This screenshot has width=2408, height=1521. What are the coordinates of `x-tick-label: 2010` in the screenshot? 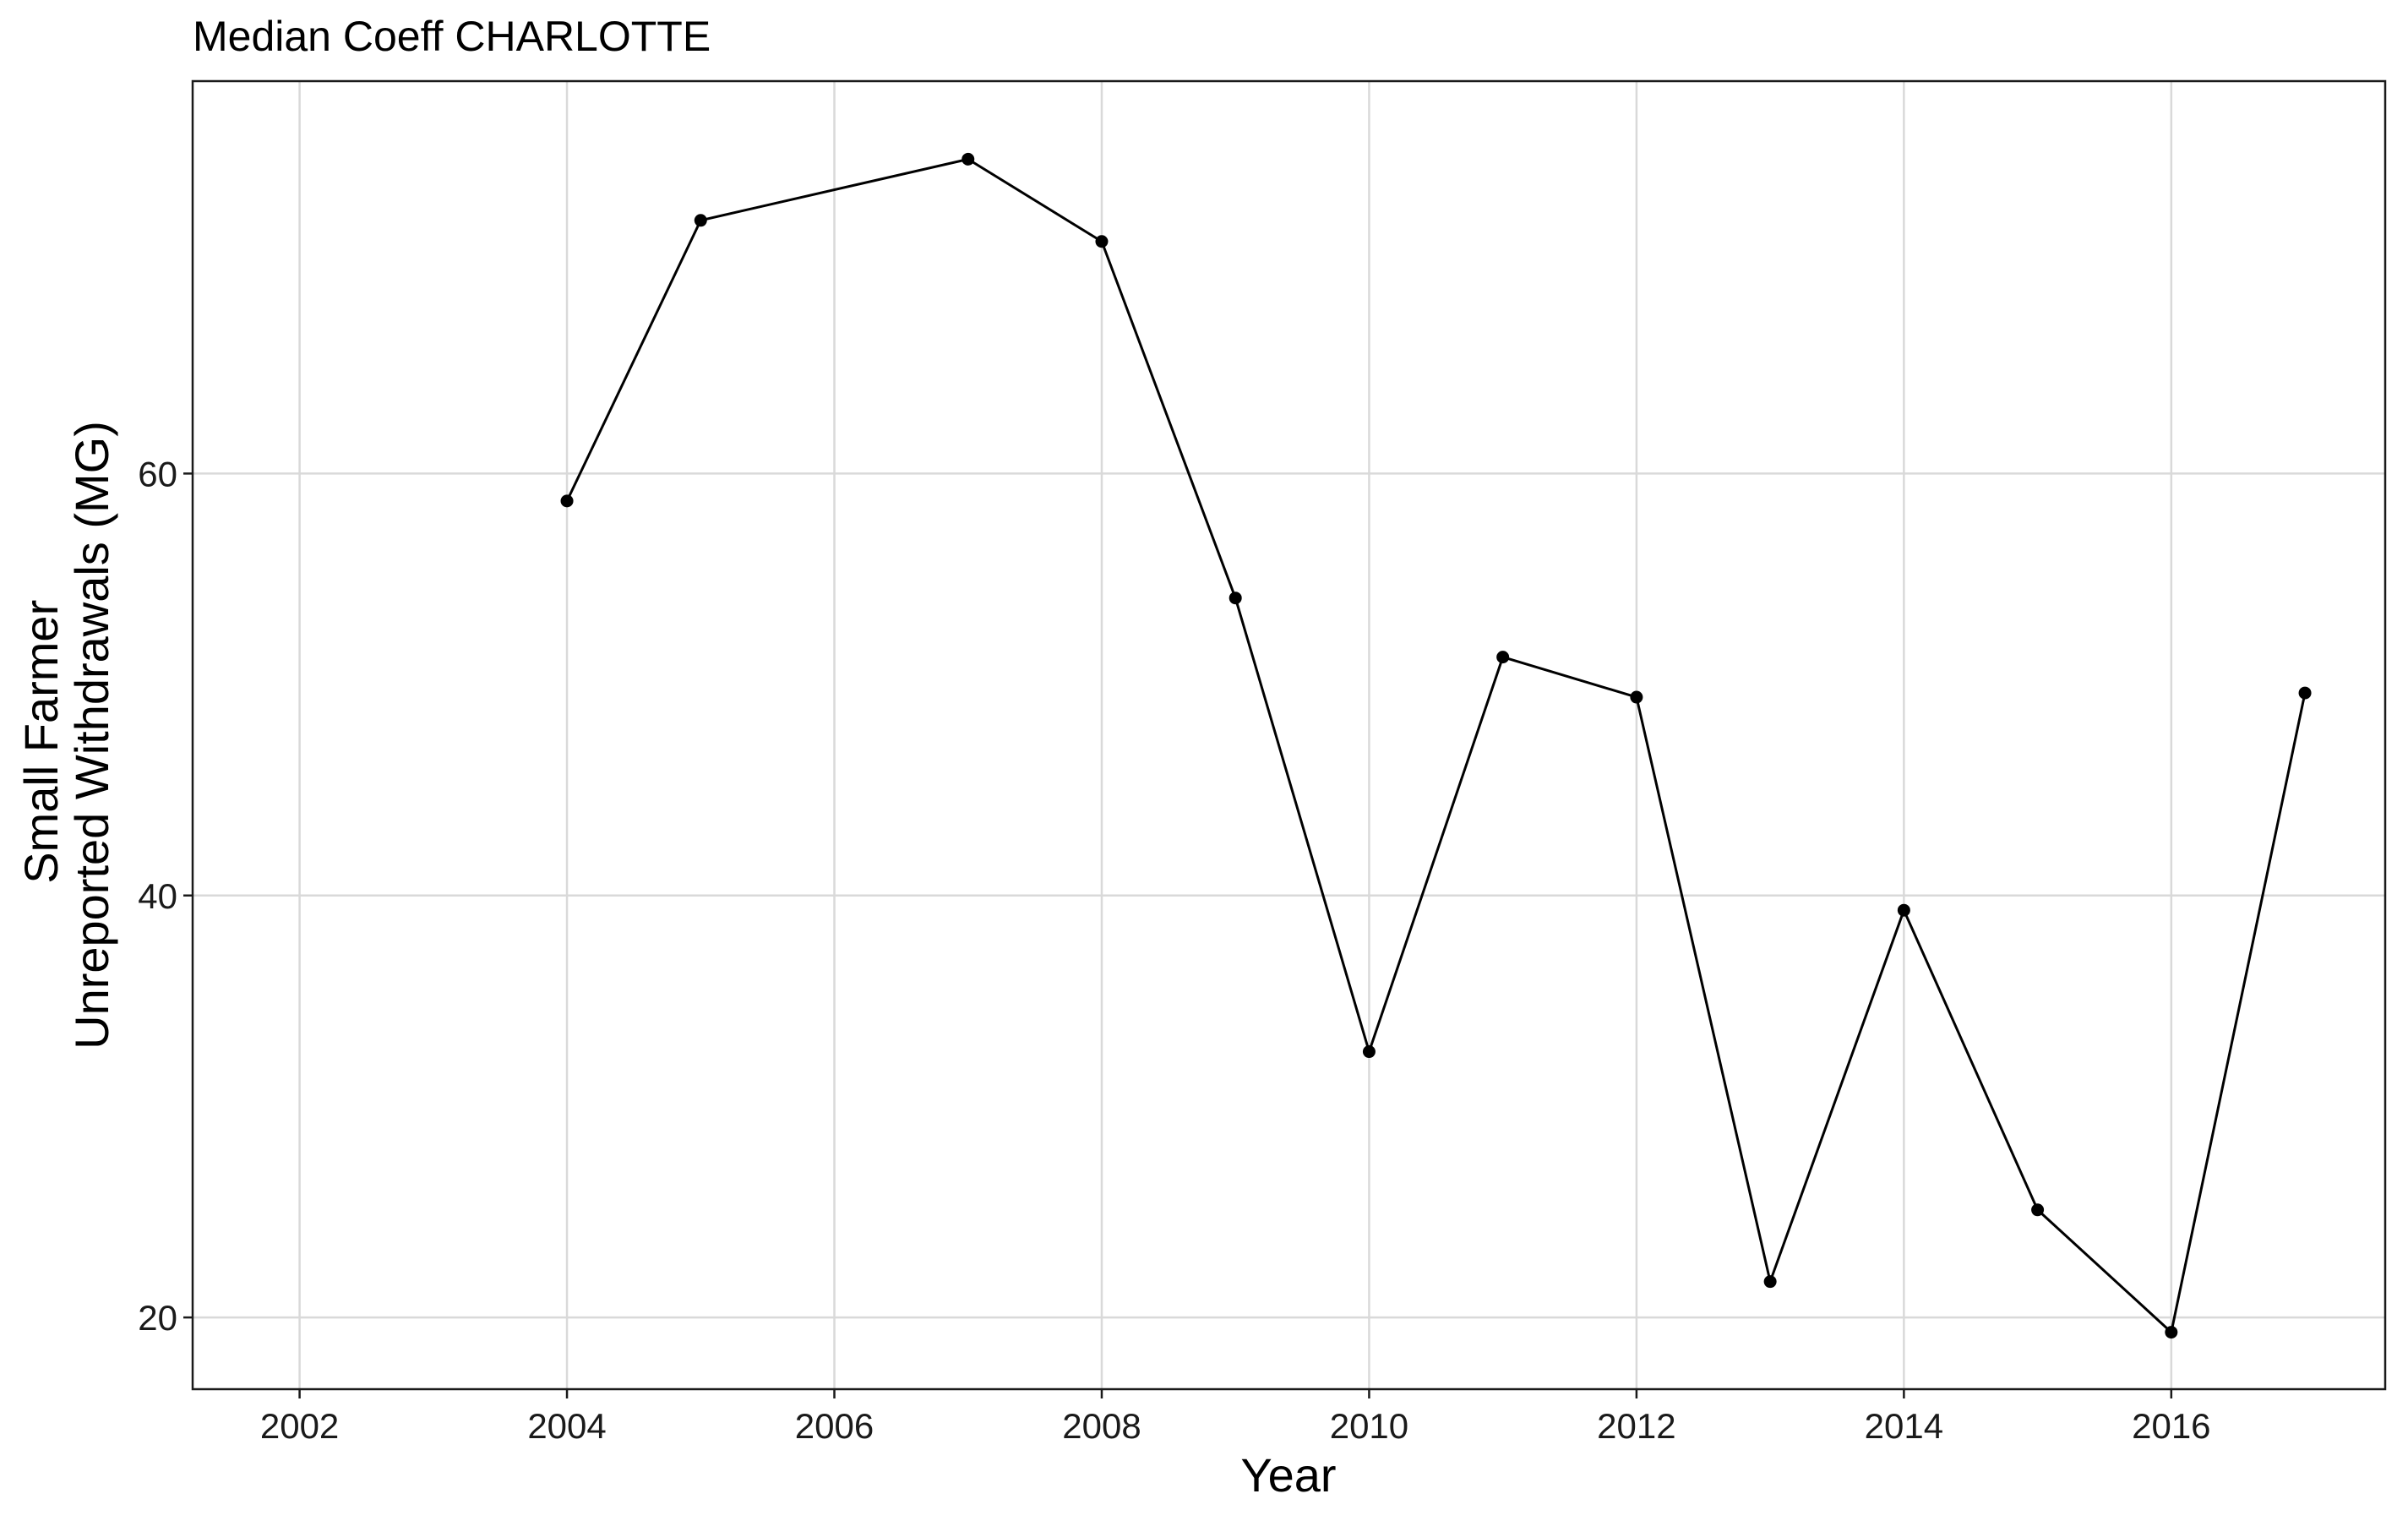 It's located at (1369, 1426).